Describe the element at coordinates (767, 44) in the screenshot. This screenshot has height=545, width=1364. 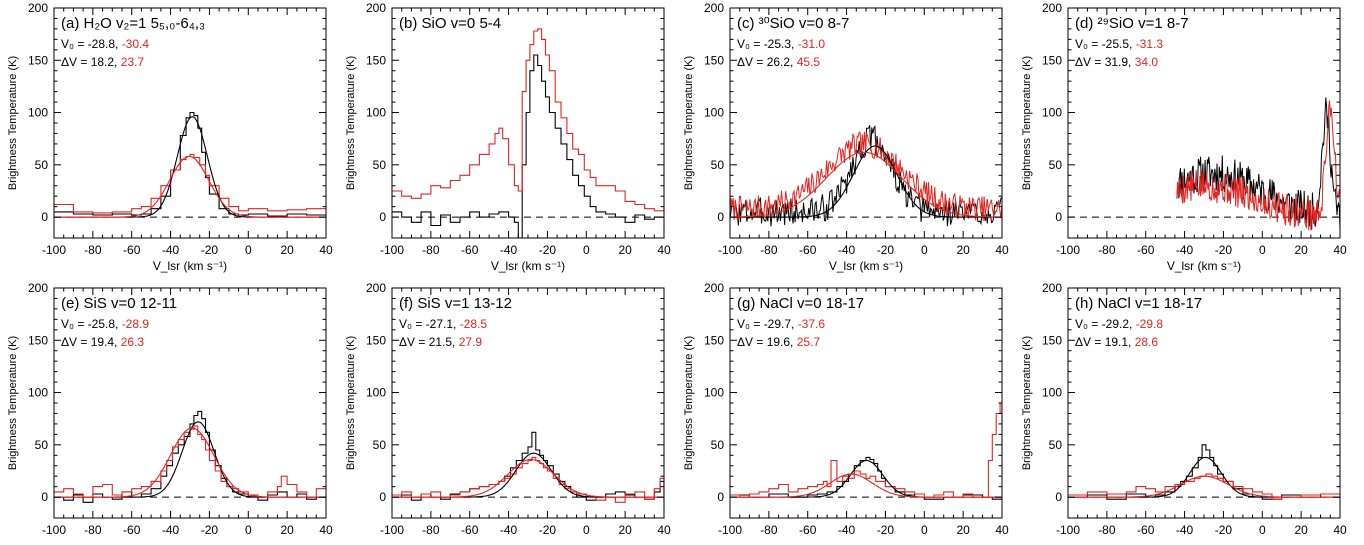
I see `v0-label: V₀ = -25.3,` at that location.